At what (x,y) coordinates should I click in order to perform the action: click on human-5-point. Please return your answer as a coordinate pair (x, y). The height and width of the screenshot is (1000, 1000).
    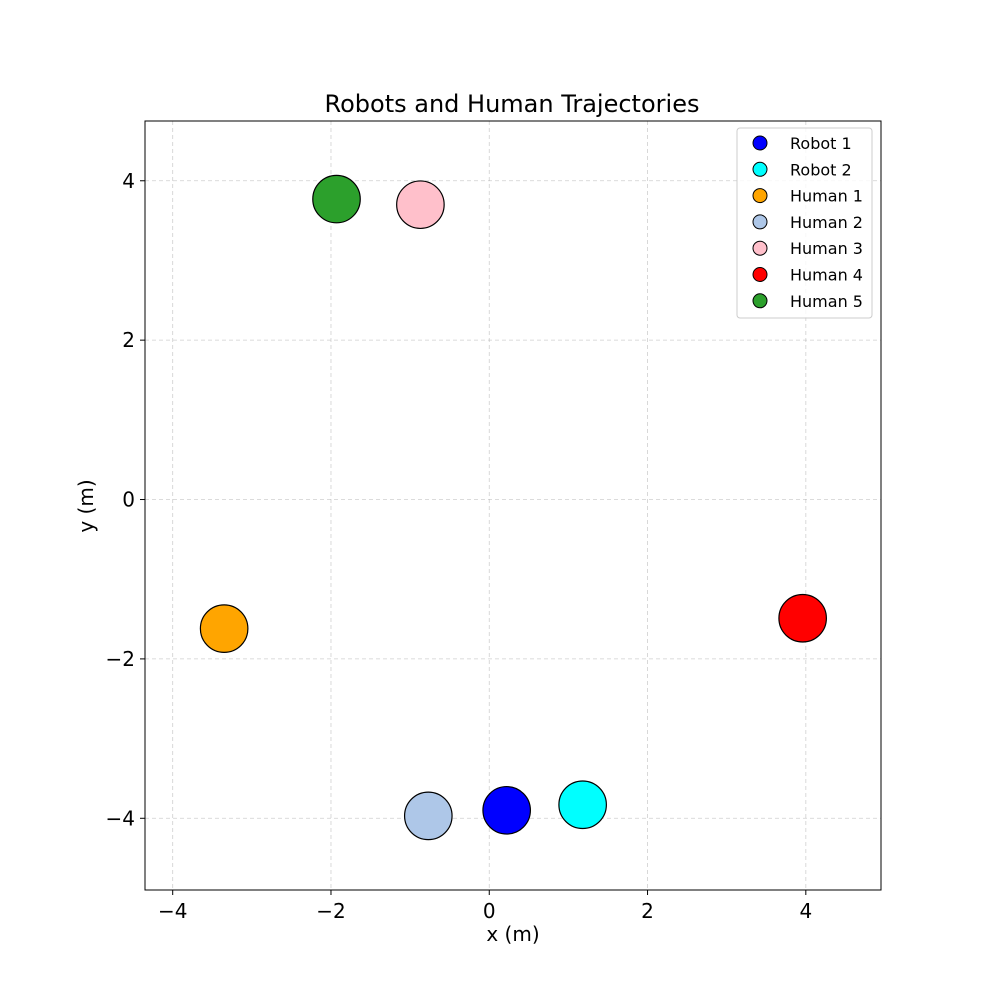
    Looking at the image, I should click on (336, 199).